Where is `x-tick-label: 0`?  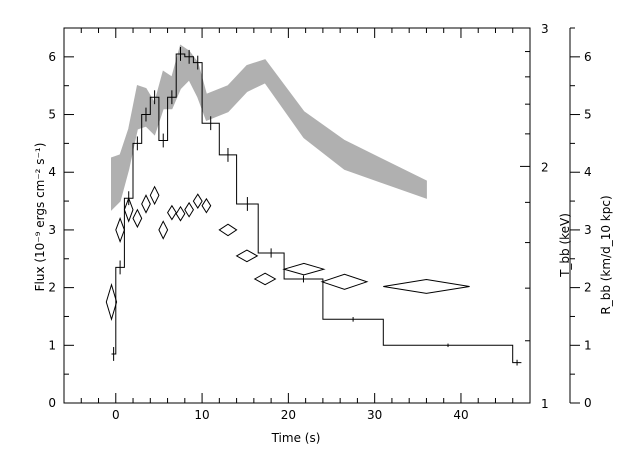
x-tick-label: 0 is located at coordinates (116, 415).